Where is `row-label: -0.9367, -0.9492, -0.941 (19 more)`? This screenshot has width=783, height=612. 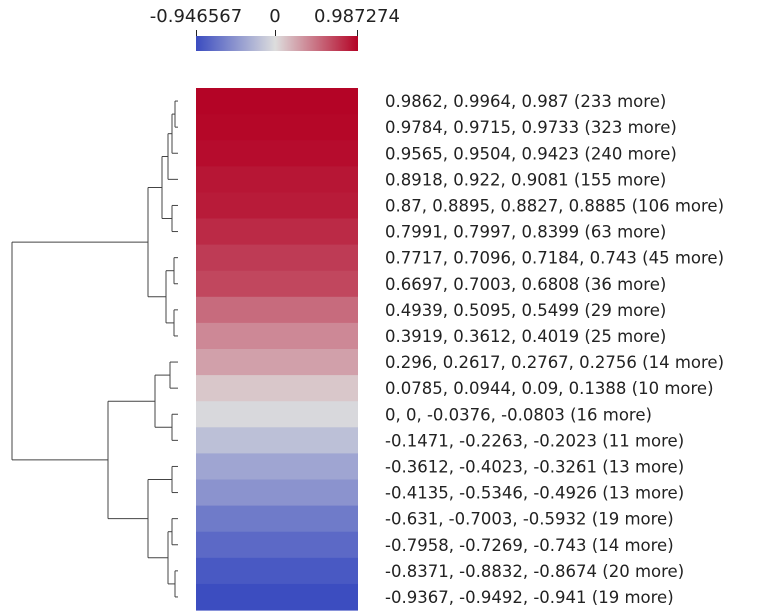
row-label: -0.9367, -0.9492, -0.941 (19 more) is located at coordinates (529, 597).